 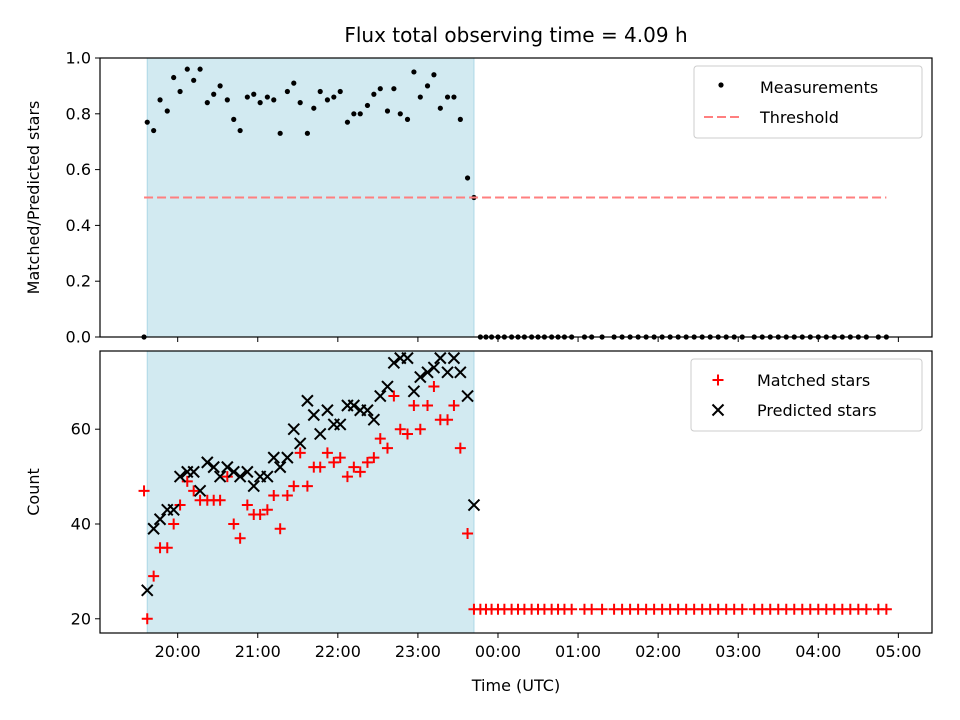 What do you see at coordinates (178, 651) in the screenshot?
I see `x-tick-label: 20:00` at bounding box center [178, 651].